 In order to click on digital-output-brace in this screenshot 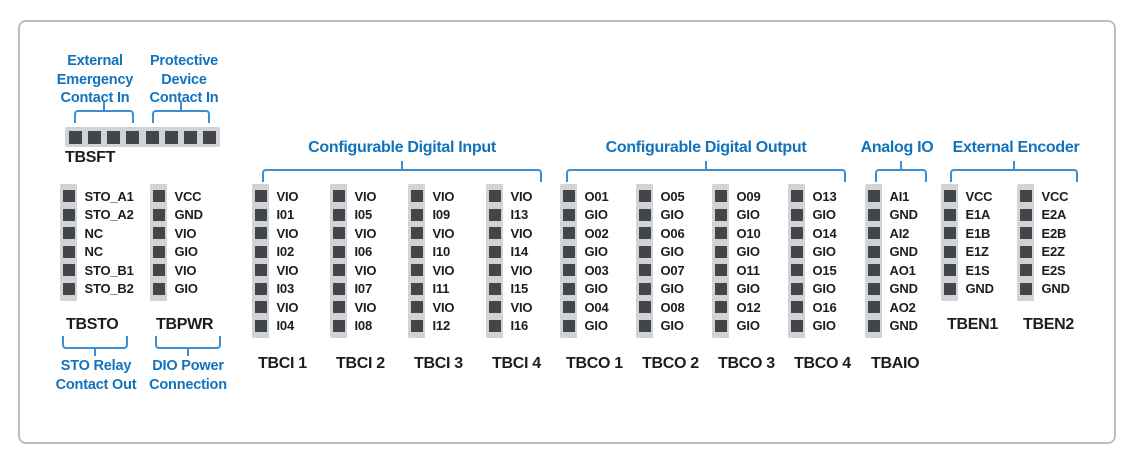, I will do `click(706, 171)`.